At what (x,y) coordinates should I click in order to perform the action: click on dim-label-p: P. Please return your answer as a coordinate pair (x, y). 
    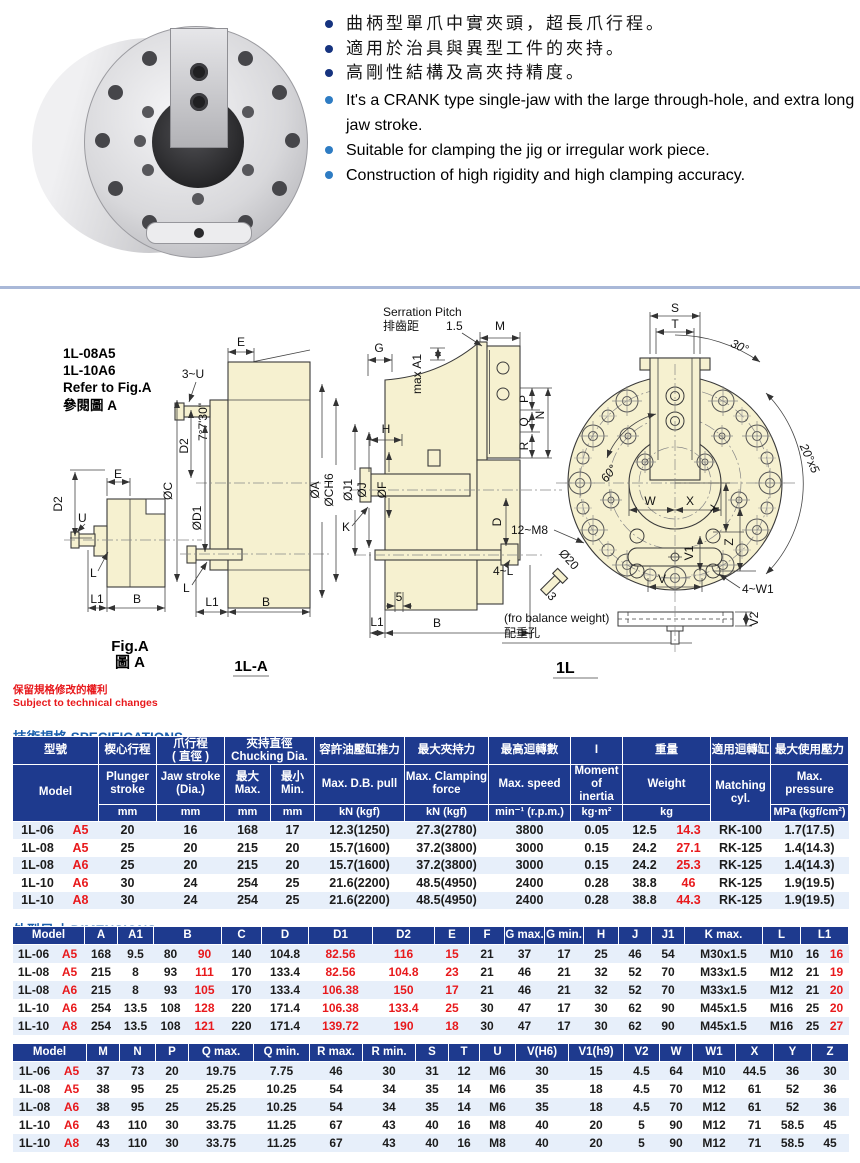
    Looking at the image, I should click on (524, 399).